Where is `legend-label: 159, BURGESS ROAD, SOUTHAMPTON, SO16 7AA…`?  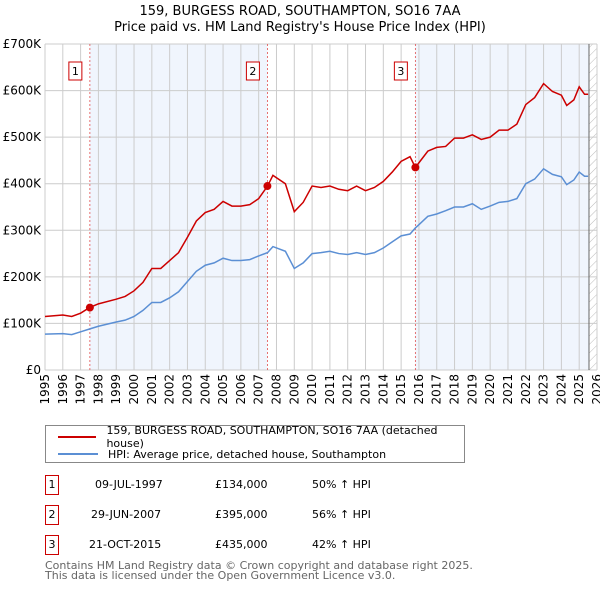 legend-label: 159, BURGESS ROAD, SOUTHAMPTON, SO16 7AA… is located at coordinates (272, 437).